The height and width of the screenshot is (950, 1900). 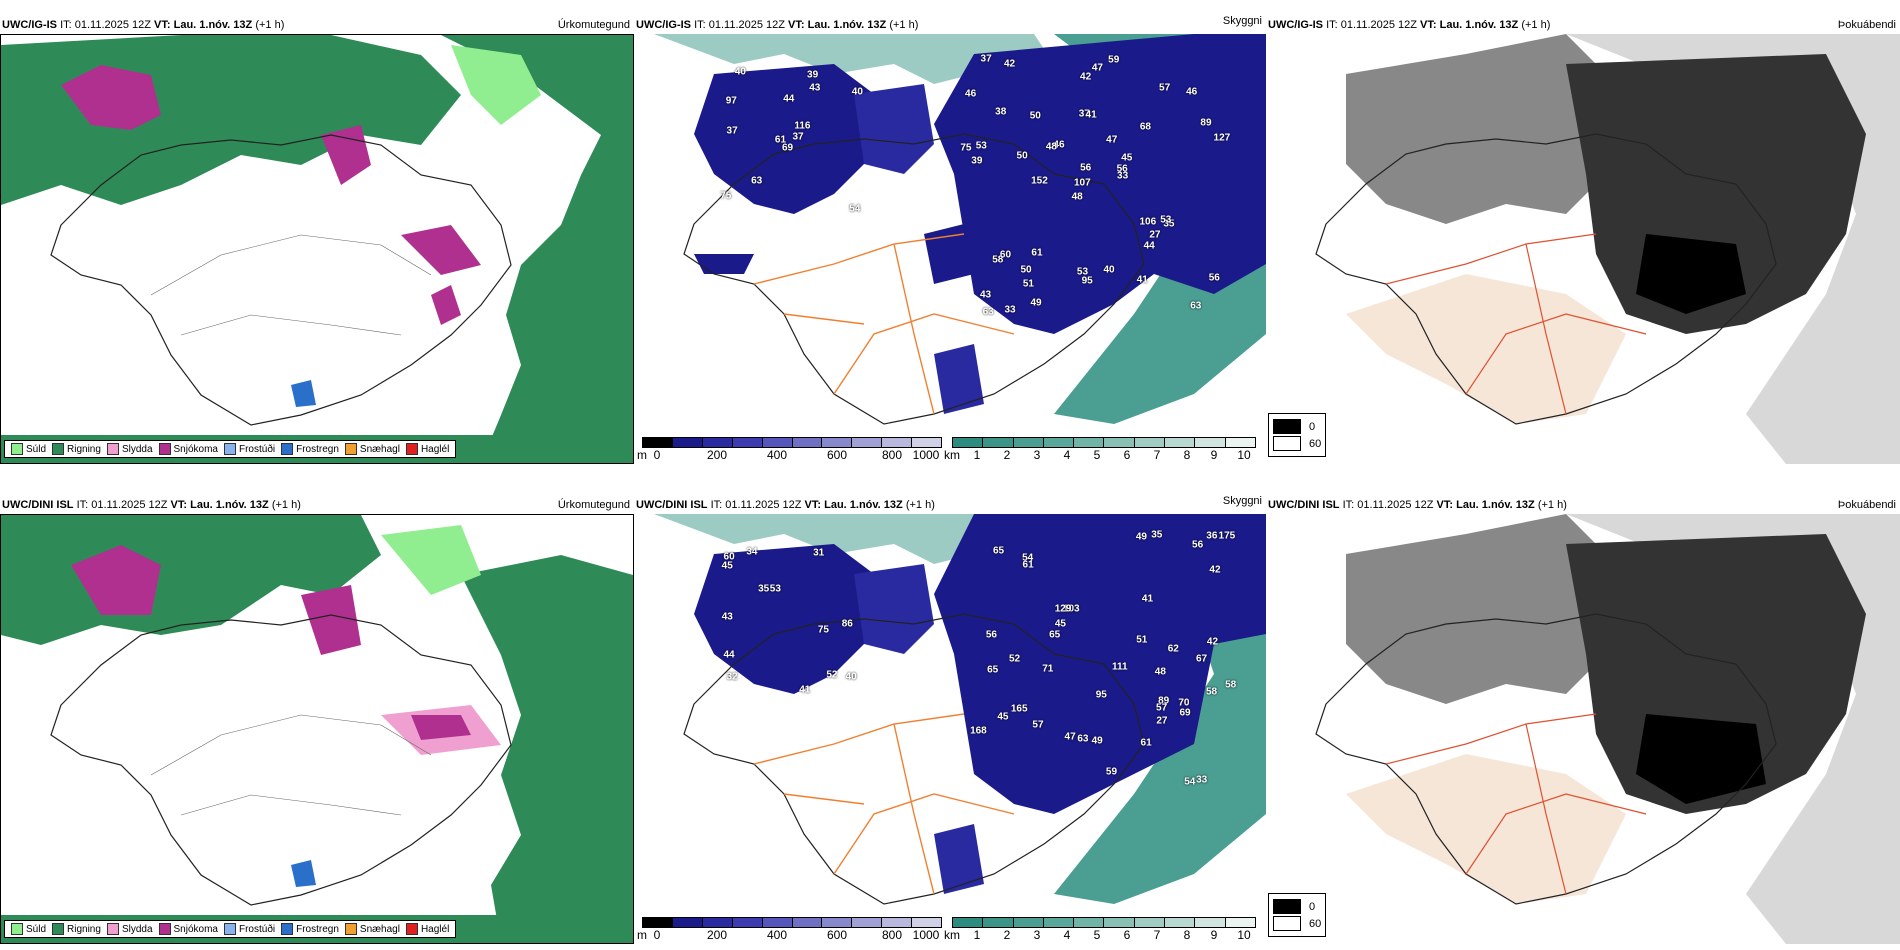 What do you see at coordinates (777, 455) in the screenshot?
I see `ceiling-tick: 400` at bounding box center [777, 455].